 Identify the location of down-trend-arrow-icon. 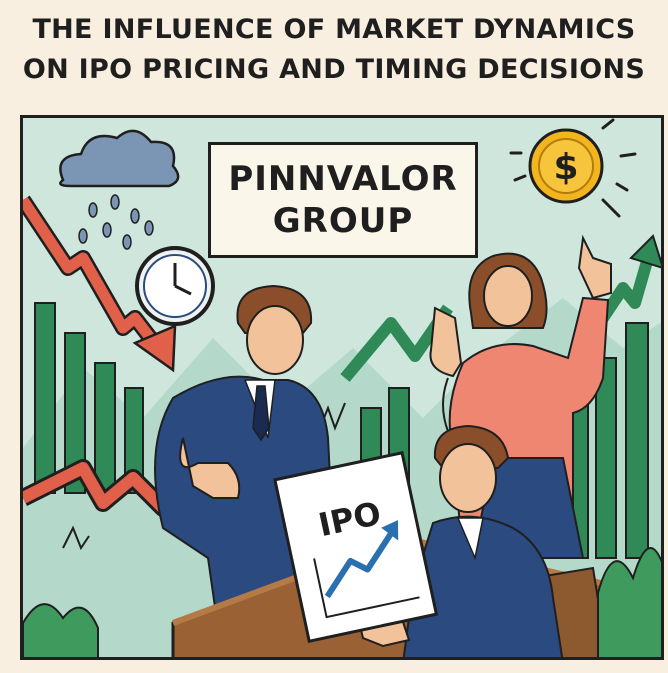
(100, 284).